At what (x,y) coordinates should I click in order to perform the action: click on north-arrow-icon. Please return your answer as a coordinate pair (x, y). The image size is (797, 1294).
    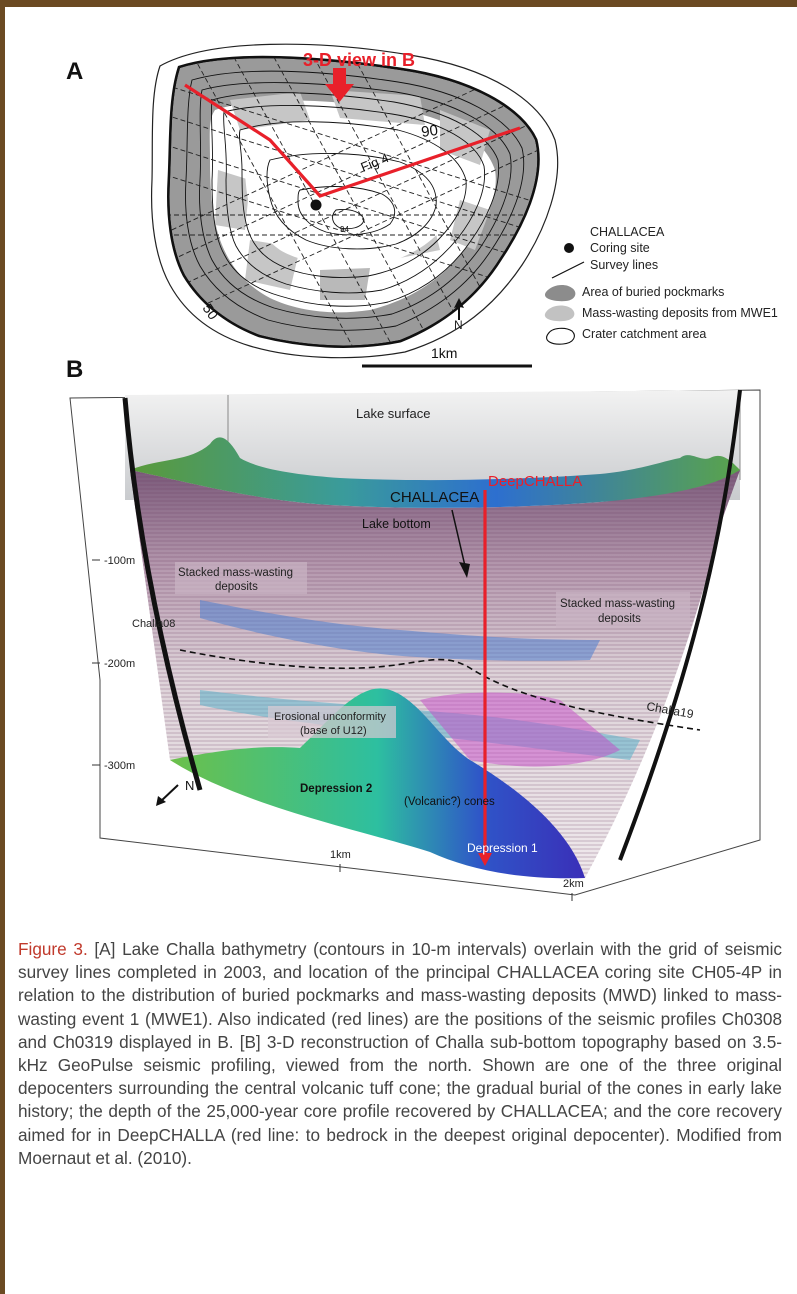
    Looking at the image, I should click on (459, 309).